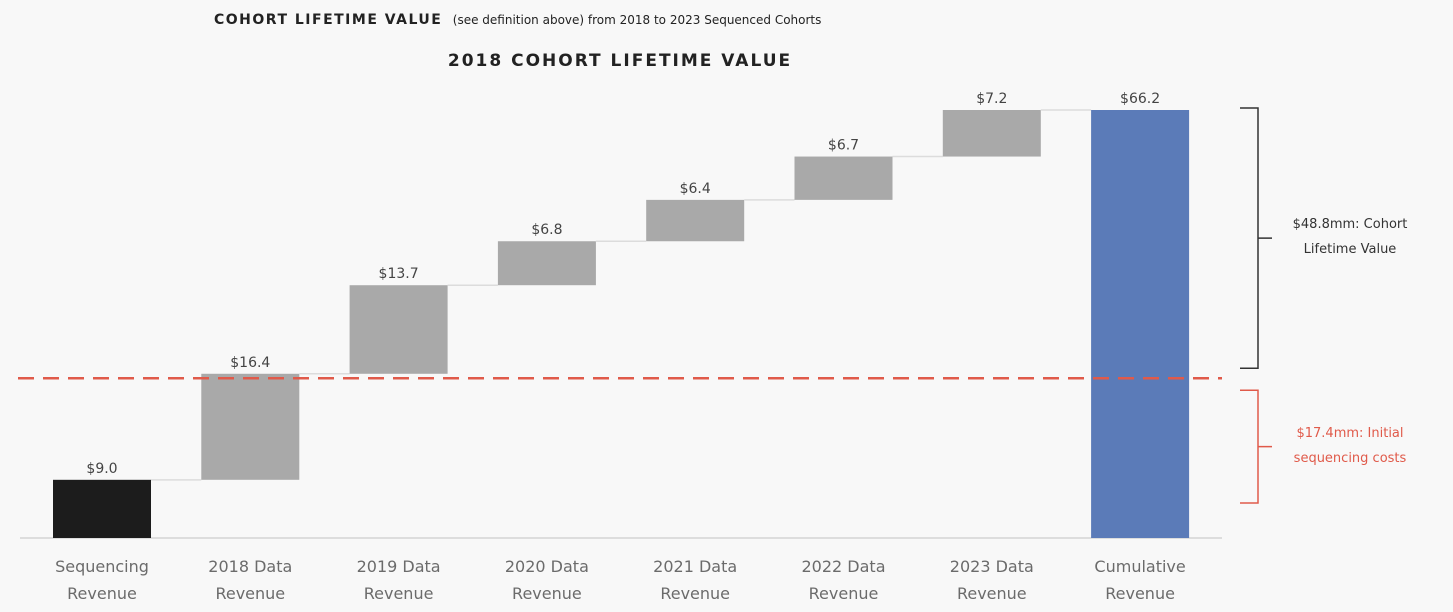  Describe the element at coordinates (399, 274) in the screenshot. I see `value-label: $13.7` at that location.